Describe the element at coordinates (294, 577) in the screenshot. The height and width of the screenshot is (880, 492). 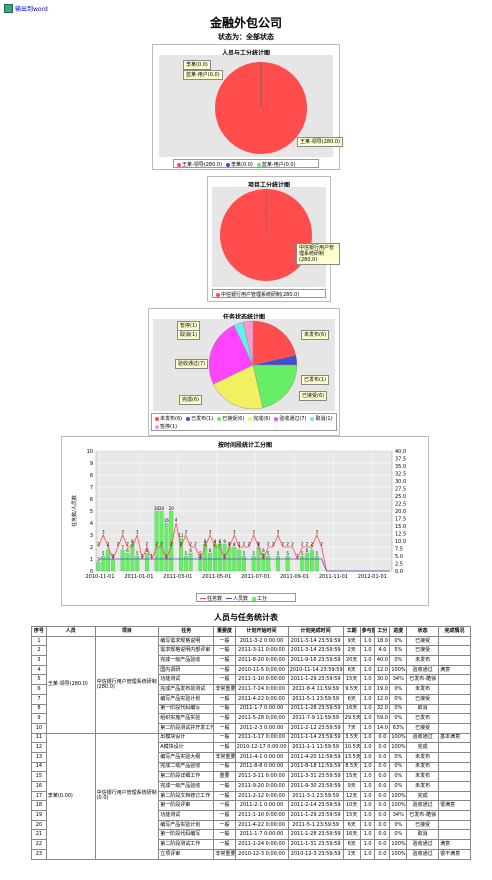
I see `x-tick-label: 2011-09-01` at that location.